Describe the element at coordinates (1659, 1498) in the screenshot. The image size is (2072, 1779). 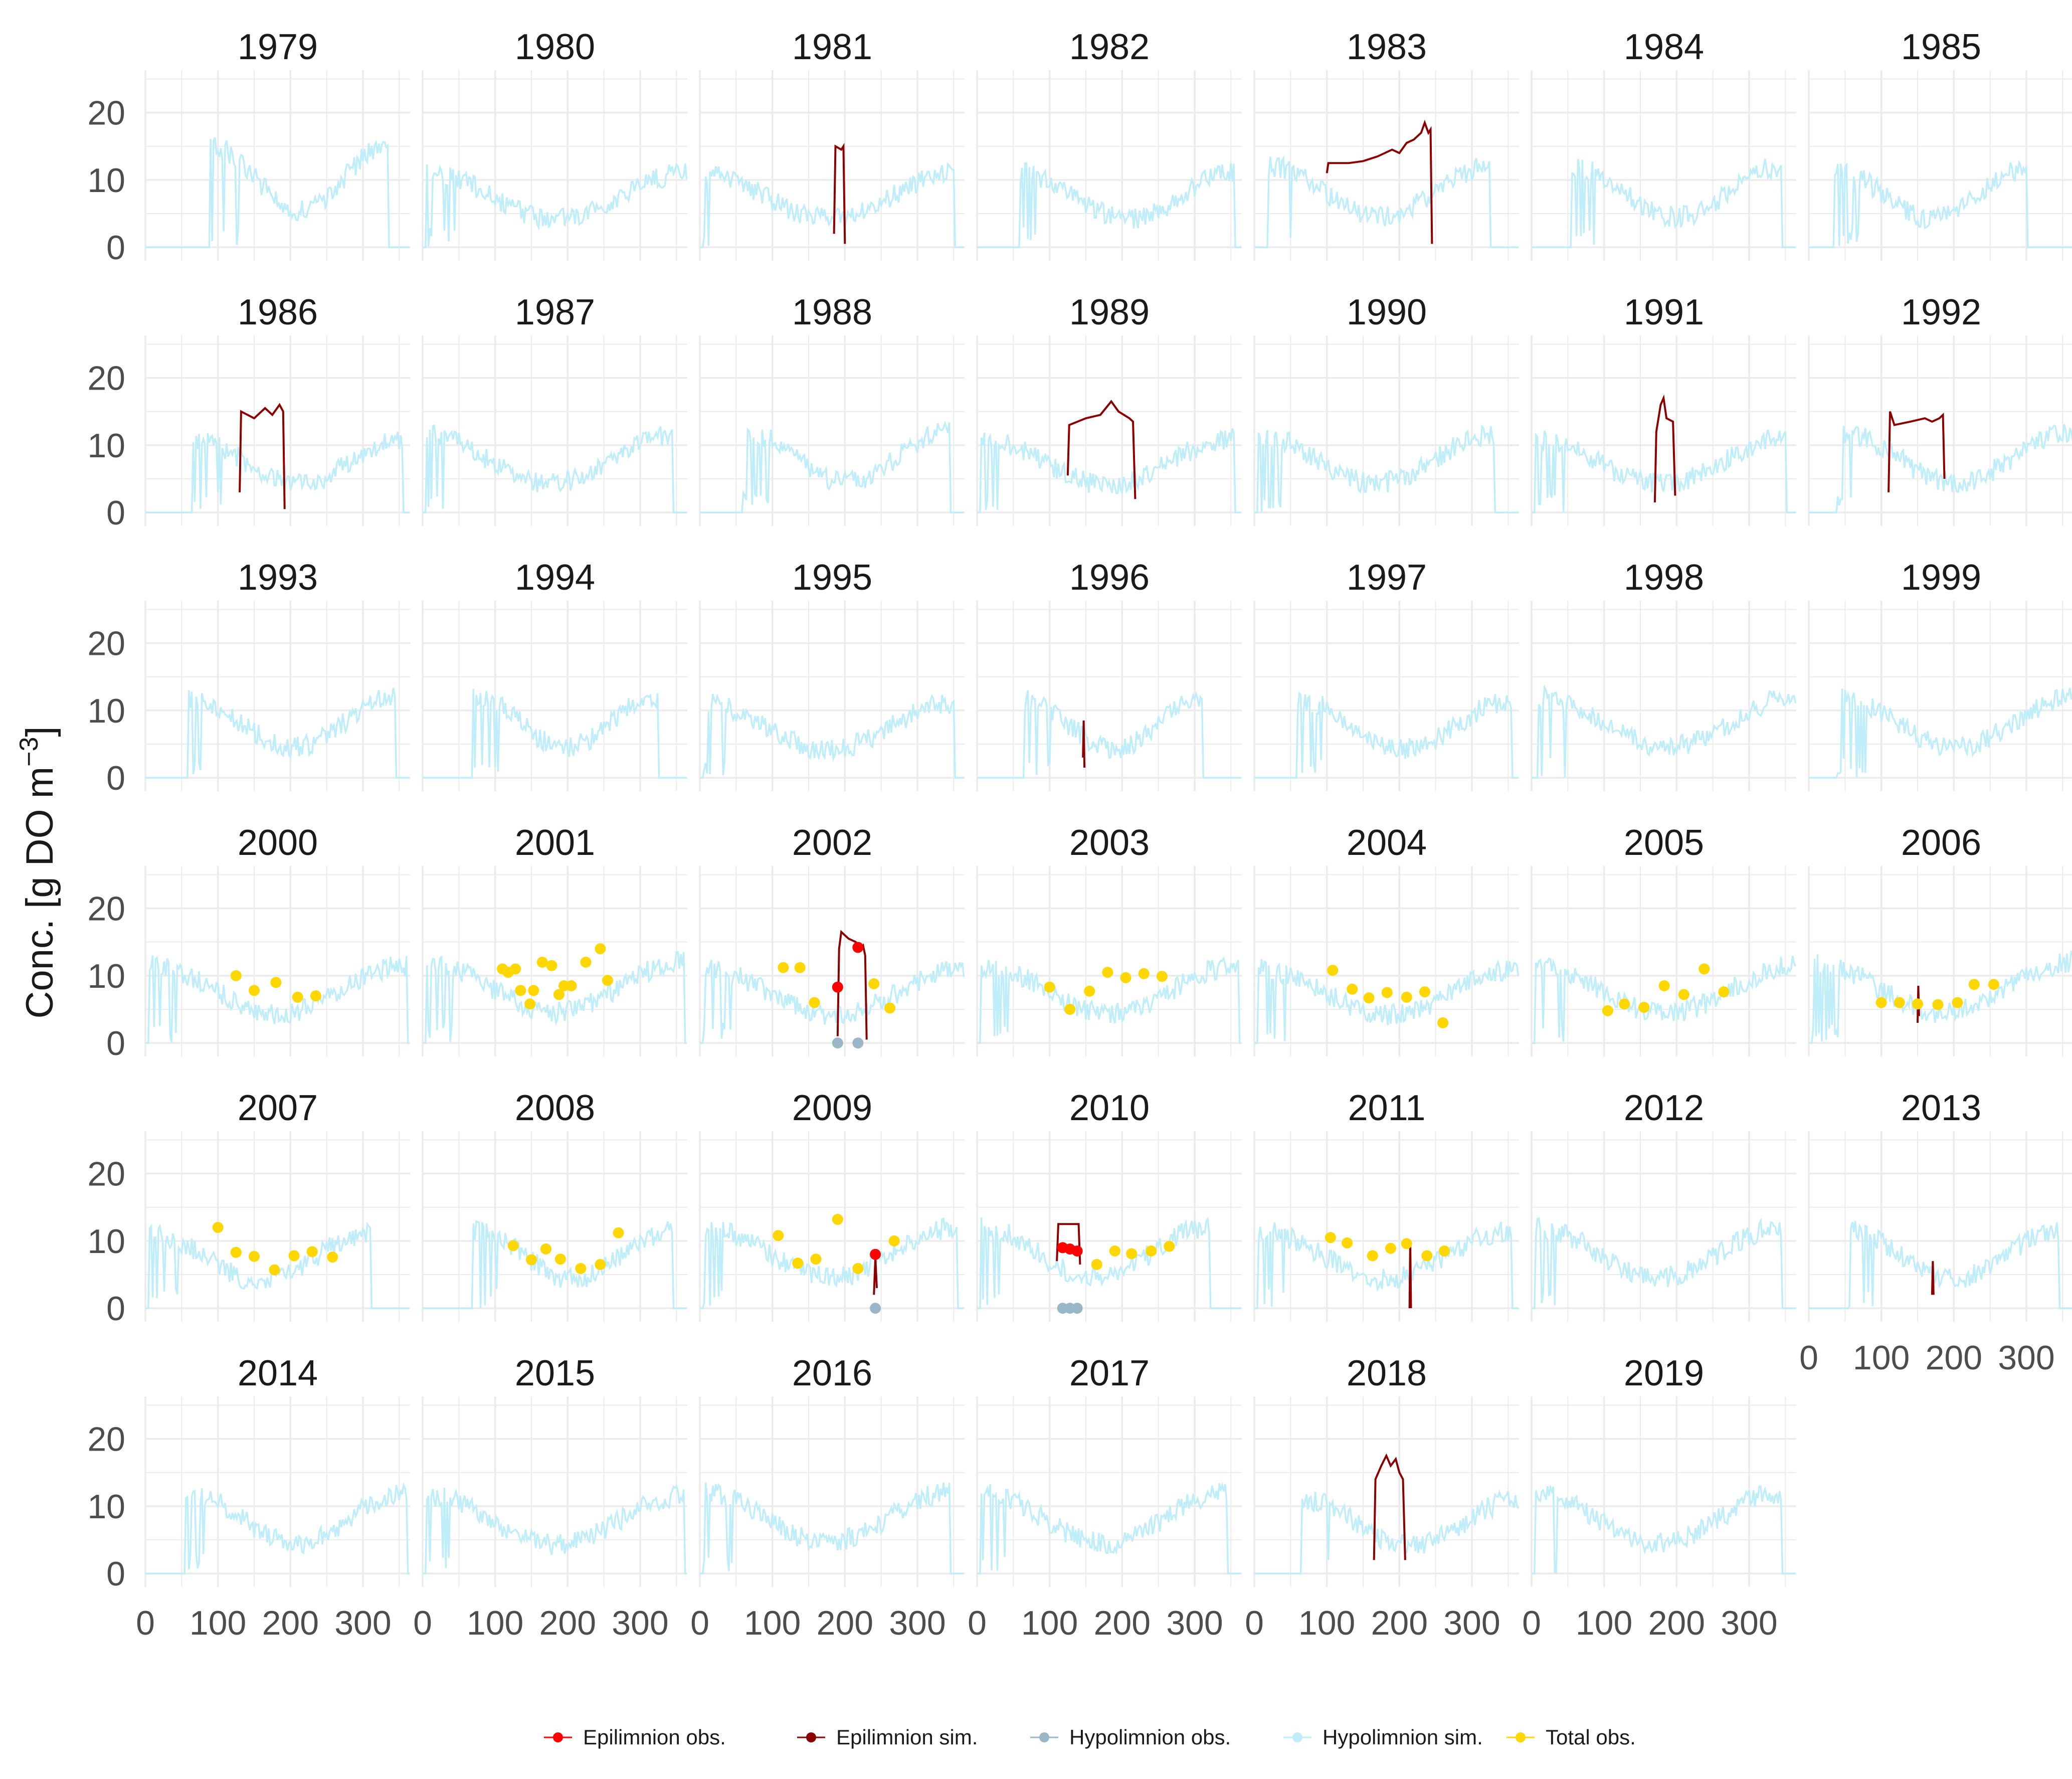
I see `panel-2019: 2019 0 100 200 300` at that location.